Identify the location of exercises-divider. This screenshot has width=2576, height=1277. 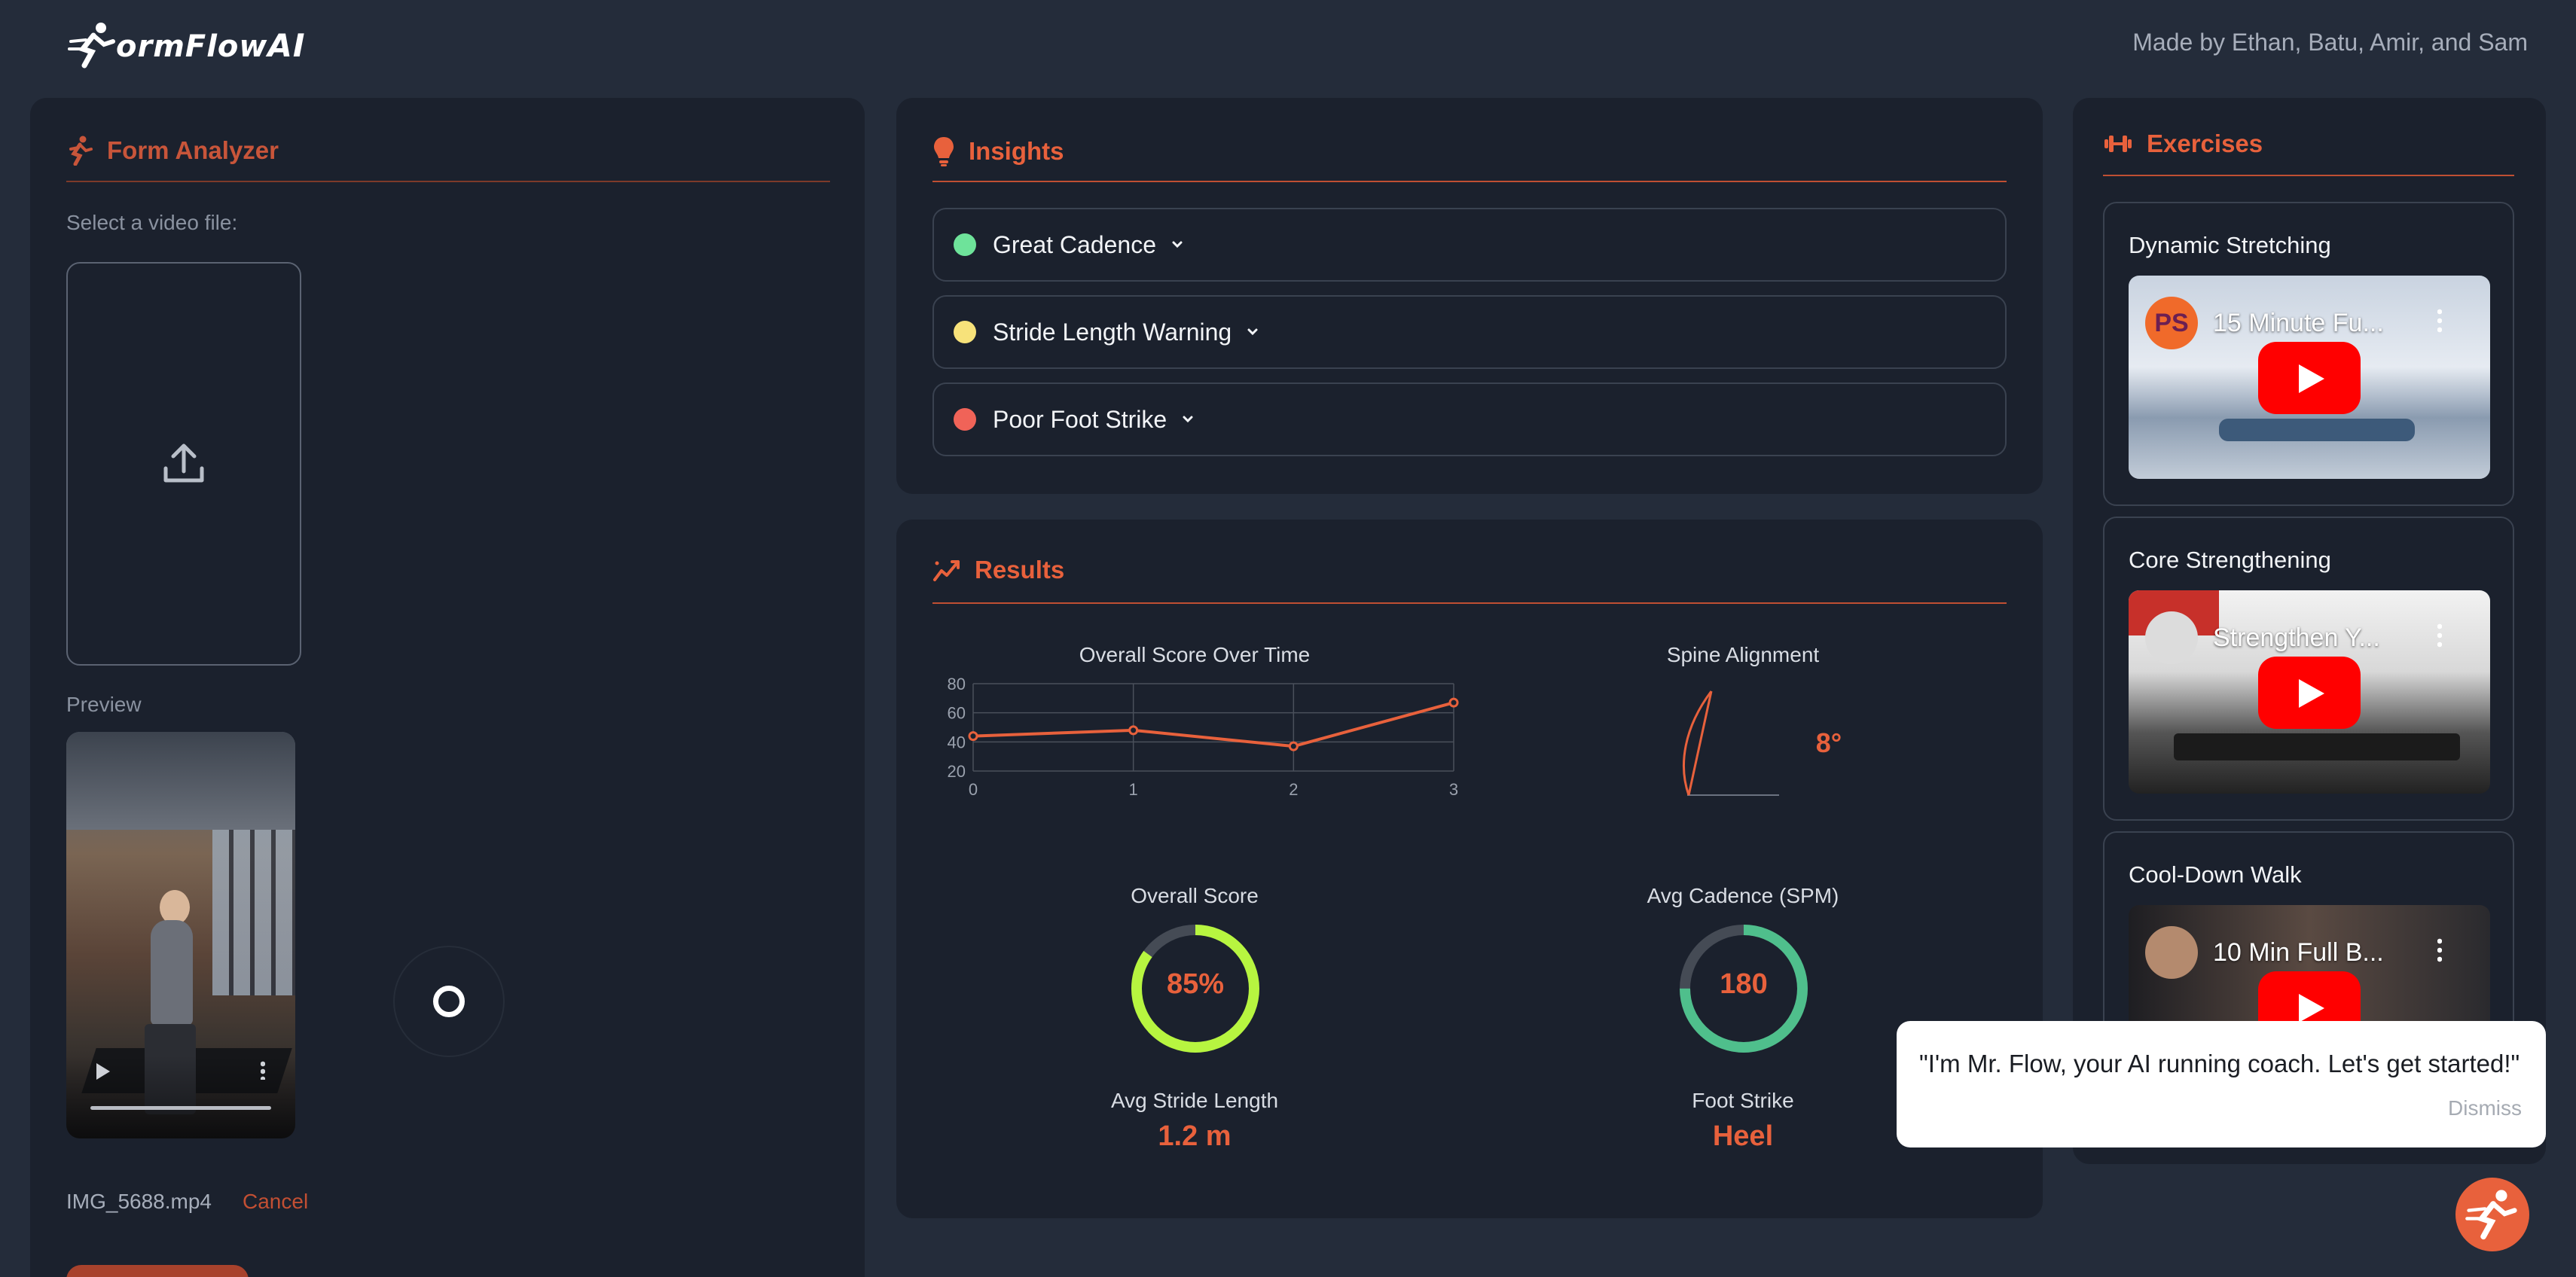
(2309, 175).